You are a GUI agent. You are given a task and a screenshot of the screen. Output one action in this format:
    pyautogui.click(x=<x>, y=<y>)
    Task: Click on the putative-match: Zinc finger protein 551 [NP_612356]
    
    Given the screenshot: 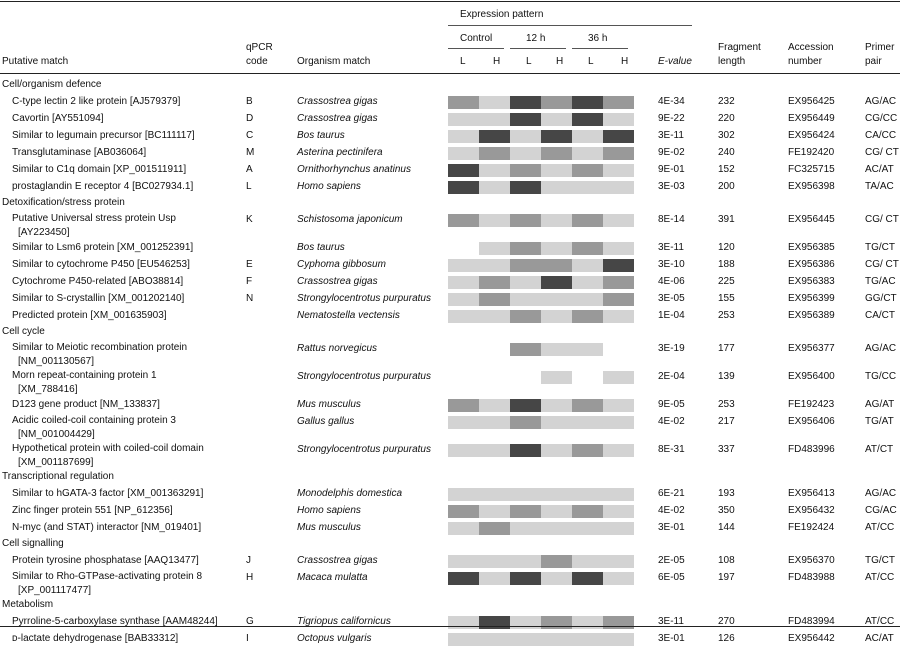 What is the action you would take?
    pyautogui.click(x=92, y=510)
    